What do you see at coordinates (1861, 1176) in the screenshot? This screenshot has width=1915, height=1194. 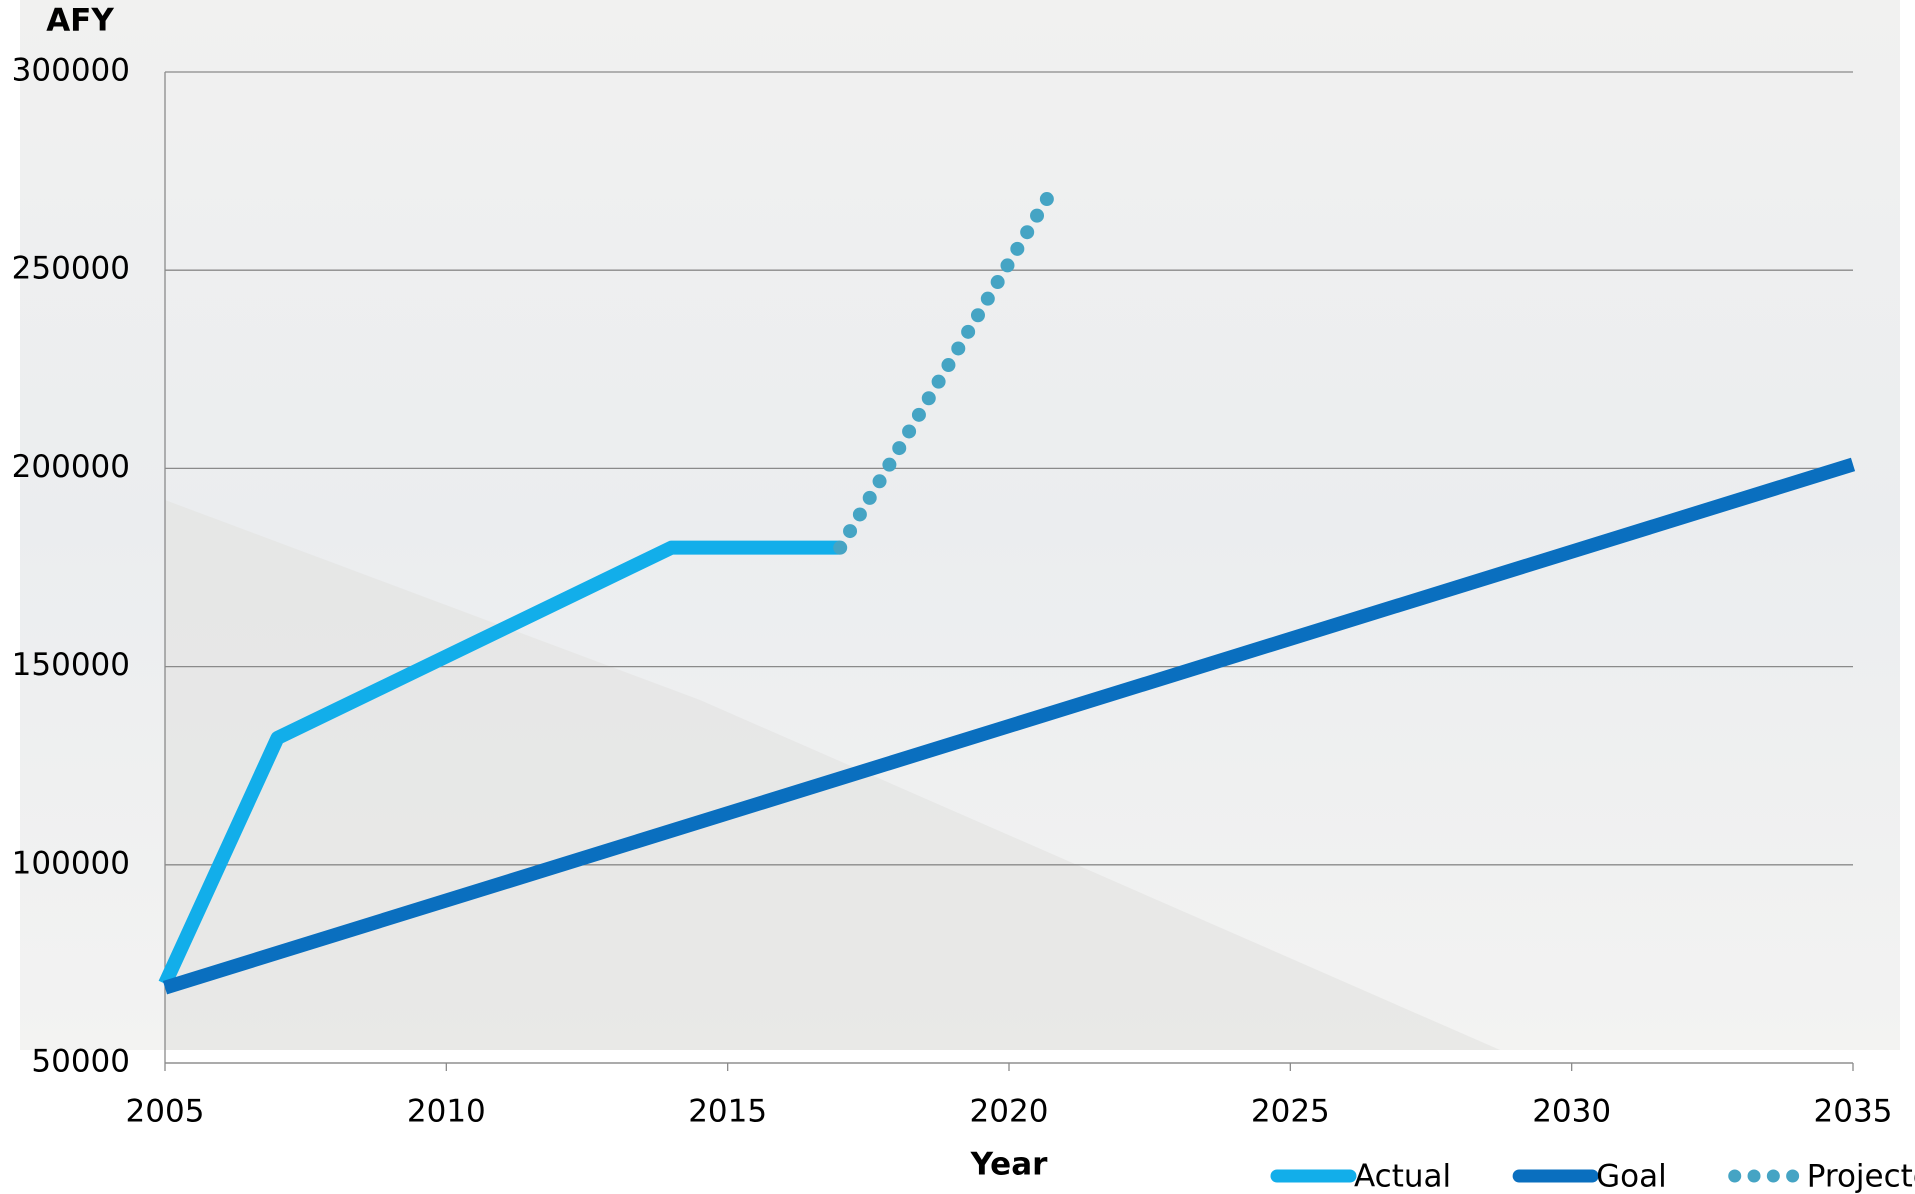 I see `legend-label: Projected` at bounding box center [1861, 1176].